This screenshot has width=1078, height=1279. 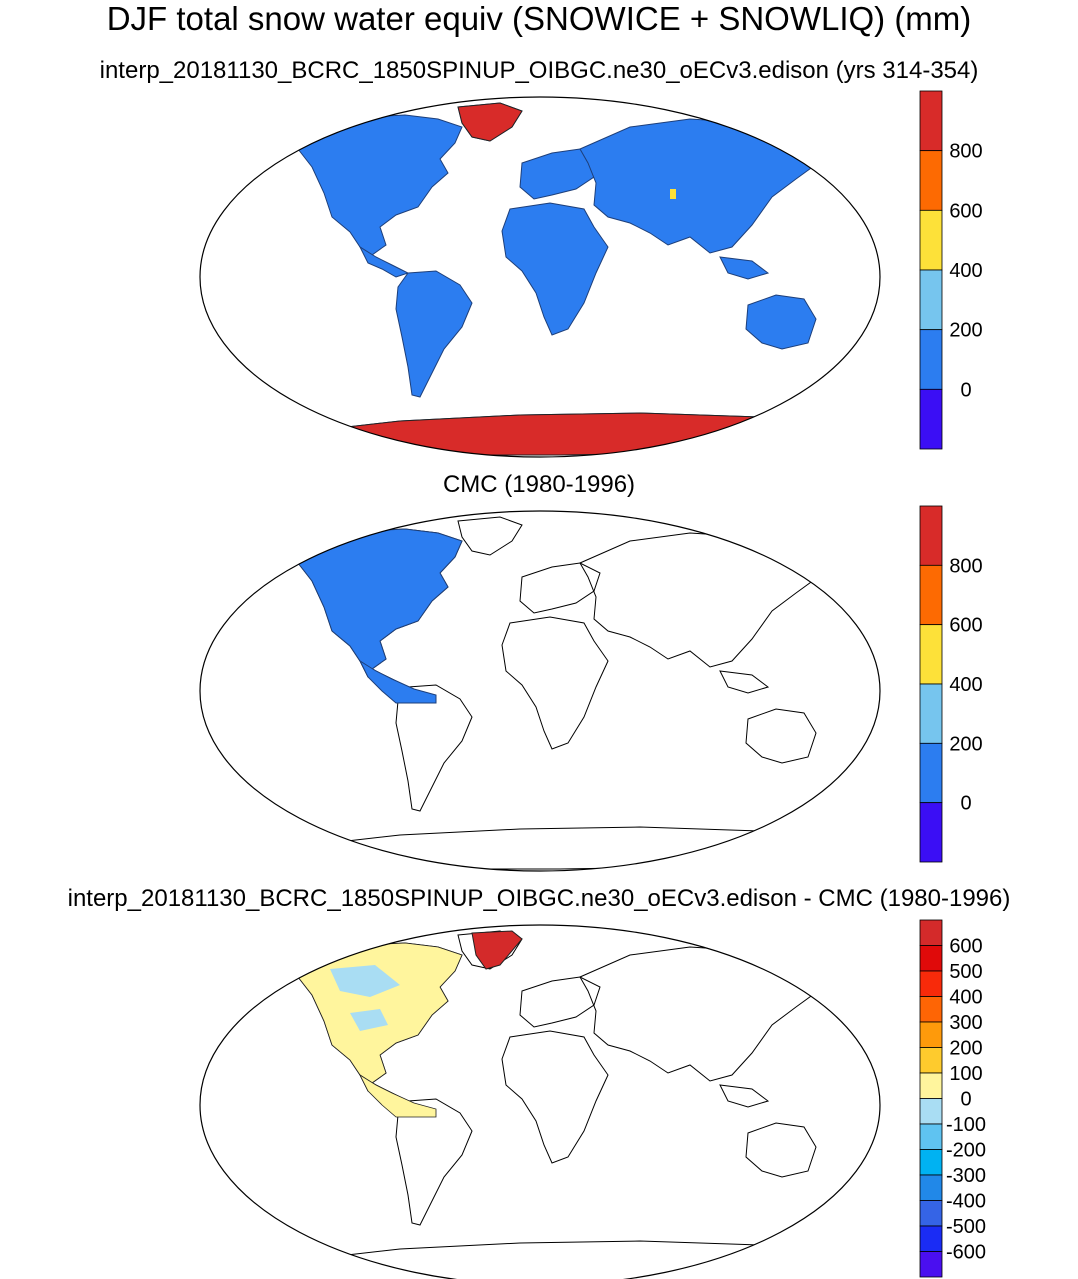 I want to click on colorbar-3-label: 500, so click(x=965, y=972).